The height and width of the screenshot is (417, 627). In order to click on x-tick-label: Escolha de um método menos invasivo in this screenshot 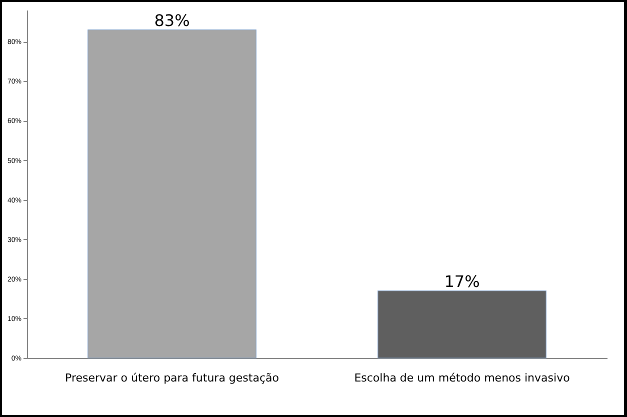, I will do `click(462, 378)`.